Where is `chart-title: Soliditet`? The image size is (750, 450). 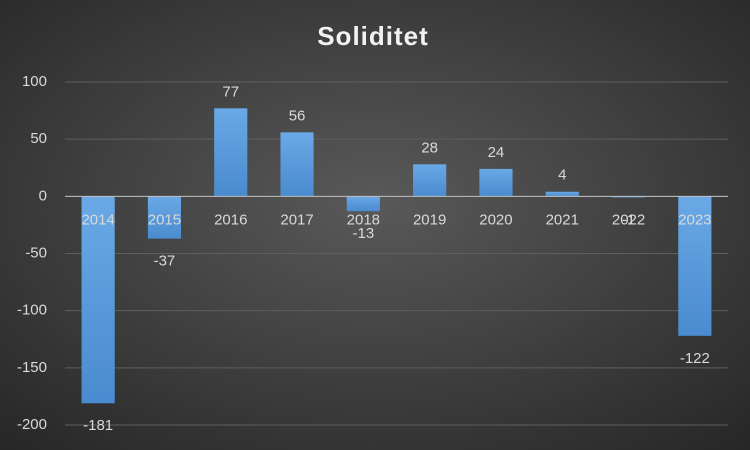
chart-title: Soliditet is located at coordinates (373, 36).